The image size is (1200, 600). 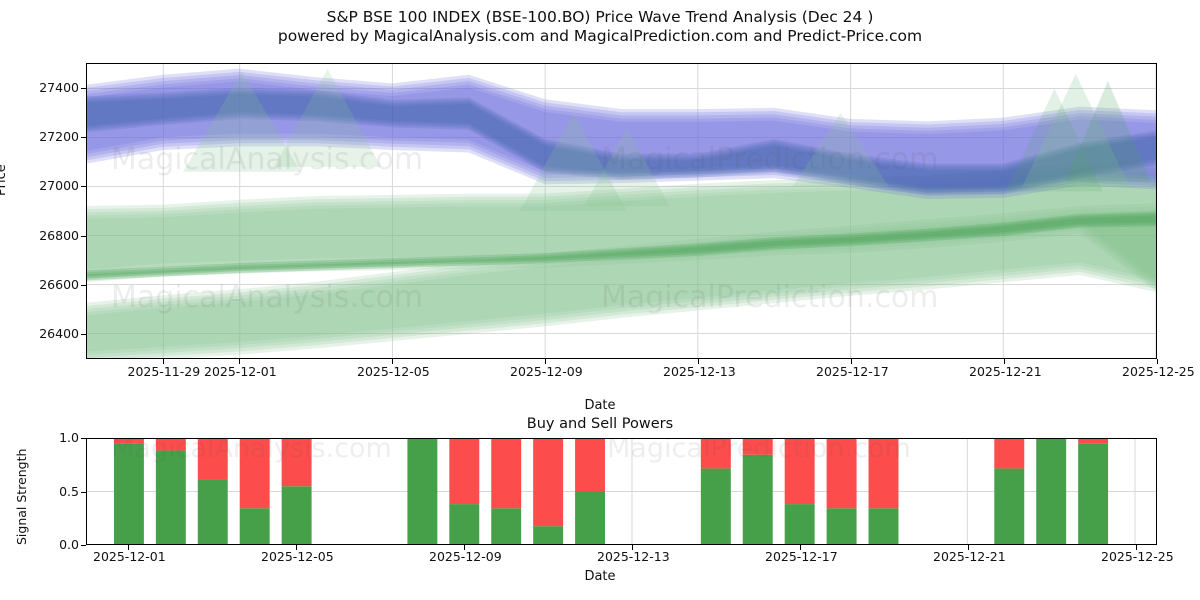 What do you see at coordinates (969, 556) in the screenshot?
I see `power-x-tick-label: 2025-12-21` at bounding box center [969, 556].